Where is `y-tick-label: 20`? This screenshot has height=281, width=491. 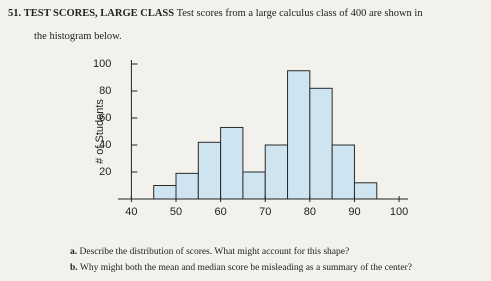 y-tick-label: 20 is located at coordinates (105, 172).